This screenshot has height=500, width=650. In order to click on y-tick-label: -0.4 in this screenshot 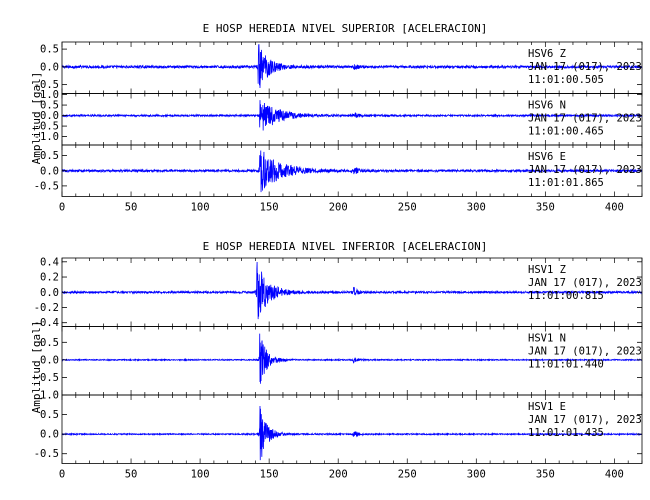, I will do `click(46, 323)`.